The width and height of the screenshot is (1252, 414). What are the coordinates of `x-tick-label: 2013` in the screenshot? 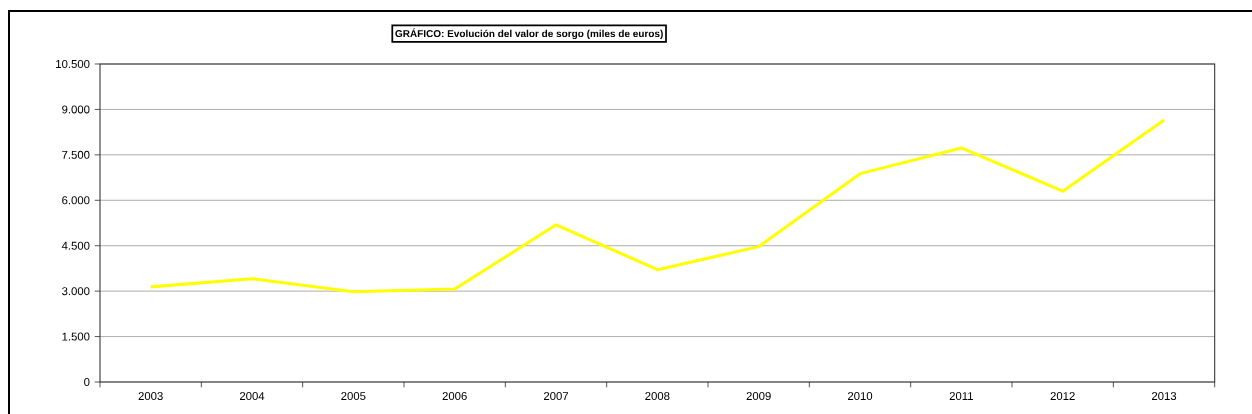 It's located at (1164, 396).